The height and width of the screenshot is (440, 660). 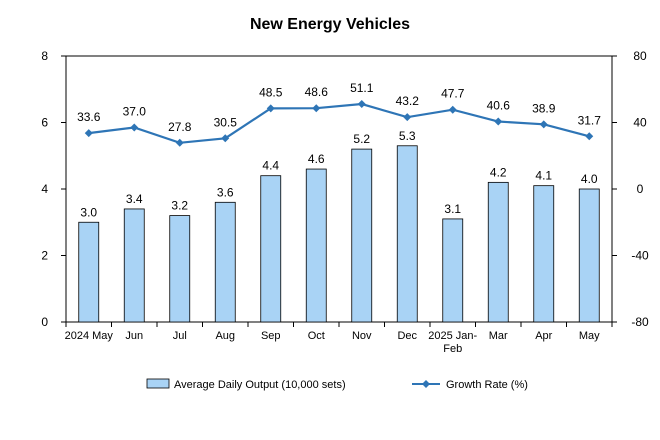 I want to click on y-right-tick-label: 0, so click(x=640, y=189).